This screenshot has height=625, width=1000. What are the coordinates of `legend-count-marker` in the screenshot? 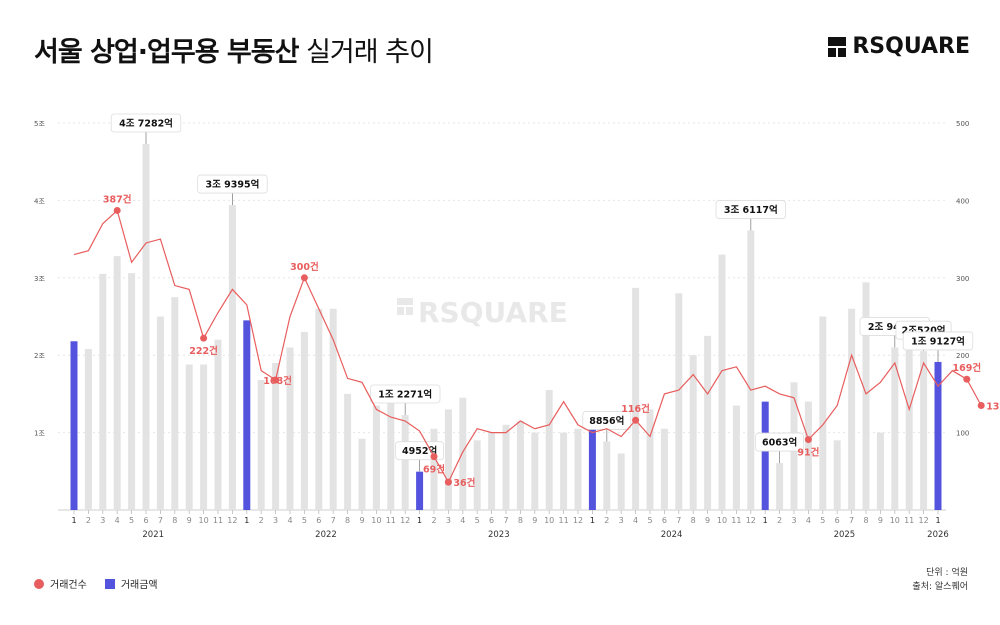 It's located at (39, 583).